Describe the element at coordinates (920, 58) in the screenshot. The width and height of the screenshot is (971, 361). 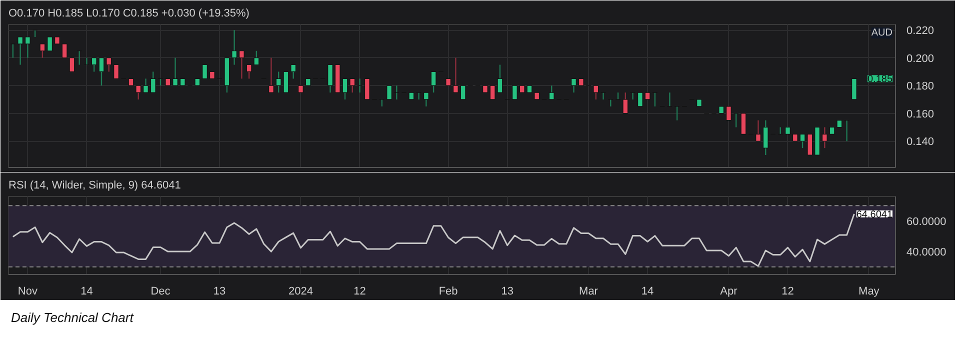
I see `y-tick-label: 0.200` at that location.